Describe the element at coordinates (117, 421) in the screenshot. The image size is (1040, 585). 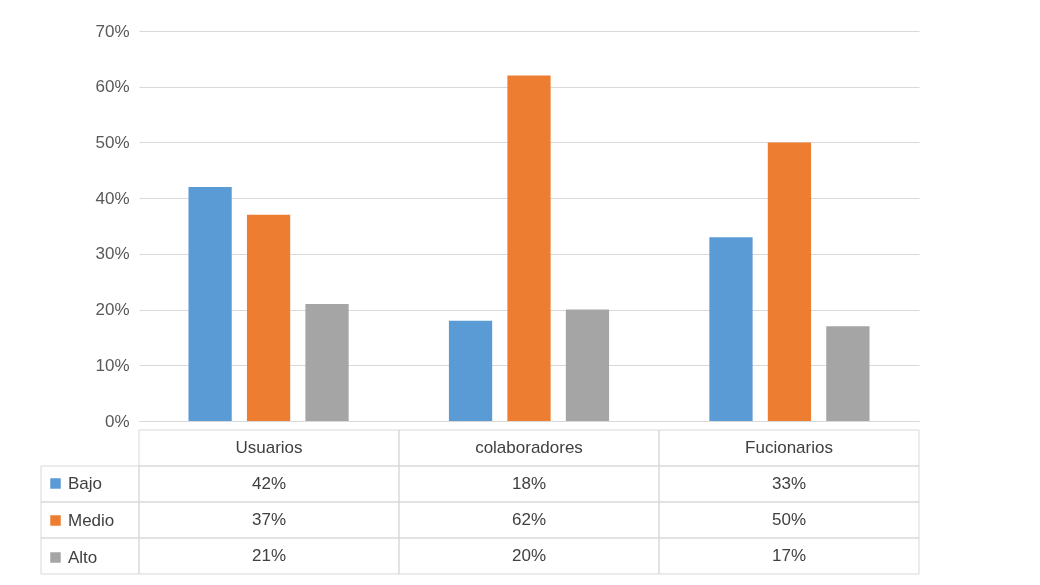
I see `y-tick-label: 0%` at that location.